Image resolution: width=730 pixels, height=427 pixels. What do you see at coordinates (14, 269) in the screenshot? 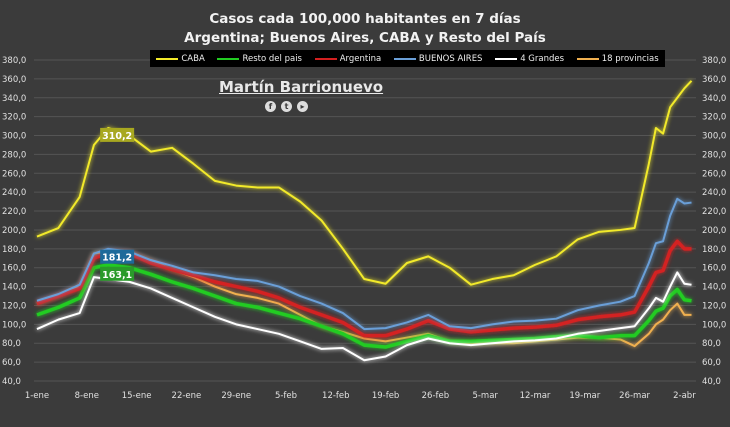
I see `y-tick-label-left: 160,0` at bounding box center [14, 269].